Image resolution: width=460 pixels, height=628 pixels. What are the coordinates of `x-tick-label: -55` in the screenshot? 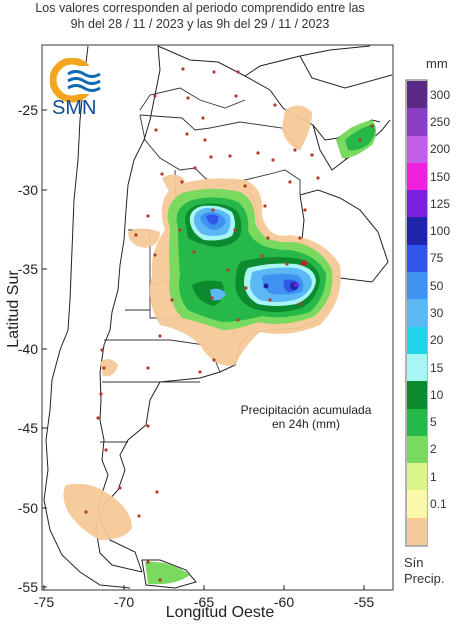 It's located at (364, 602).